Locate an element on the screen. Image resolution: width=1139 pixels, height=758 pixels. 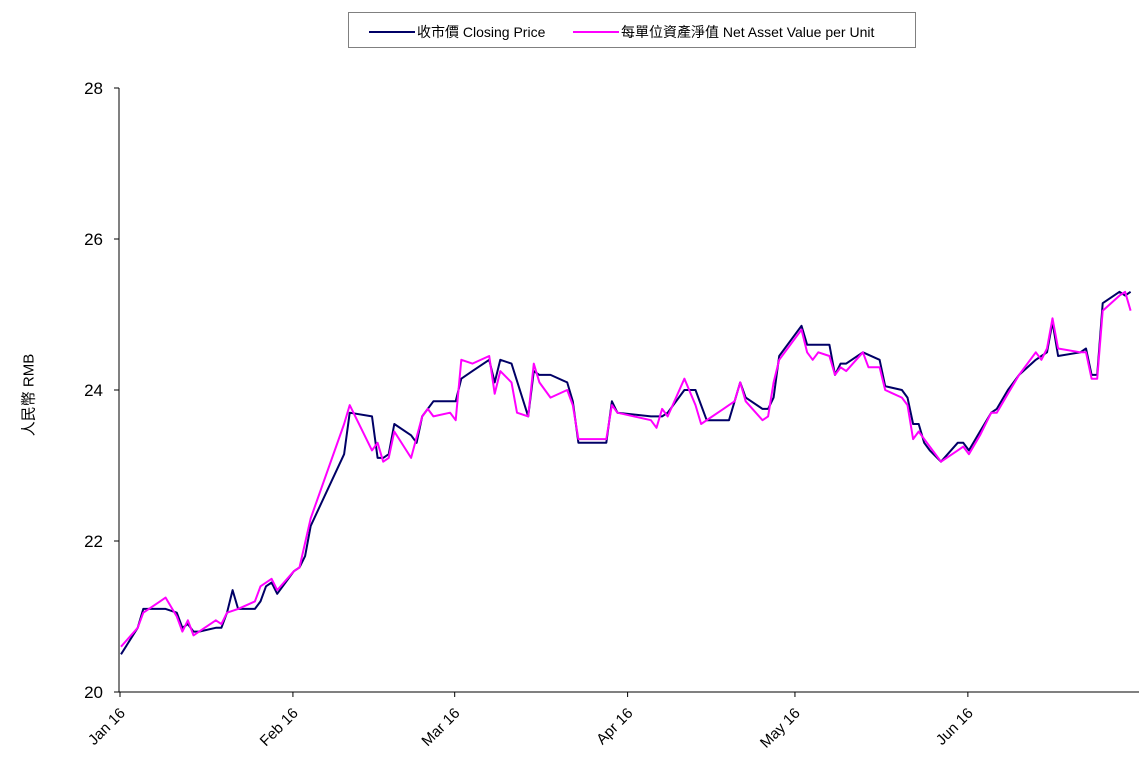
legend-item-nav: 每單位資產淨值 Net Asset Value per Unit is located at coordinates (723, 32).